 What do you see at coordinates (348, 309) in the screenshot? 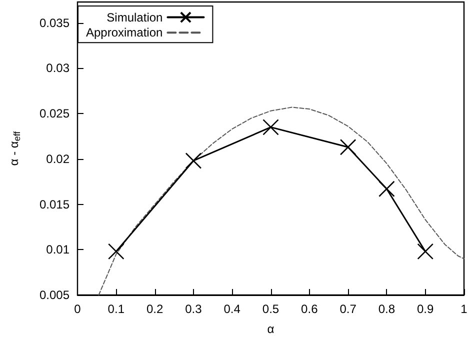
I see `x-tick-label: 0.7` at bounding box center [348, 309].